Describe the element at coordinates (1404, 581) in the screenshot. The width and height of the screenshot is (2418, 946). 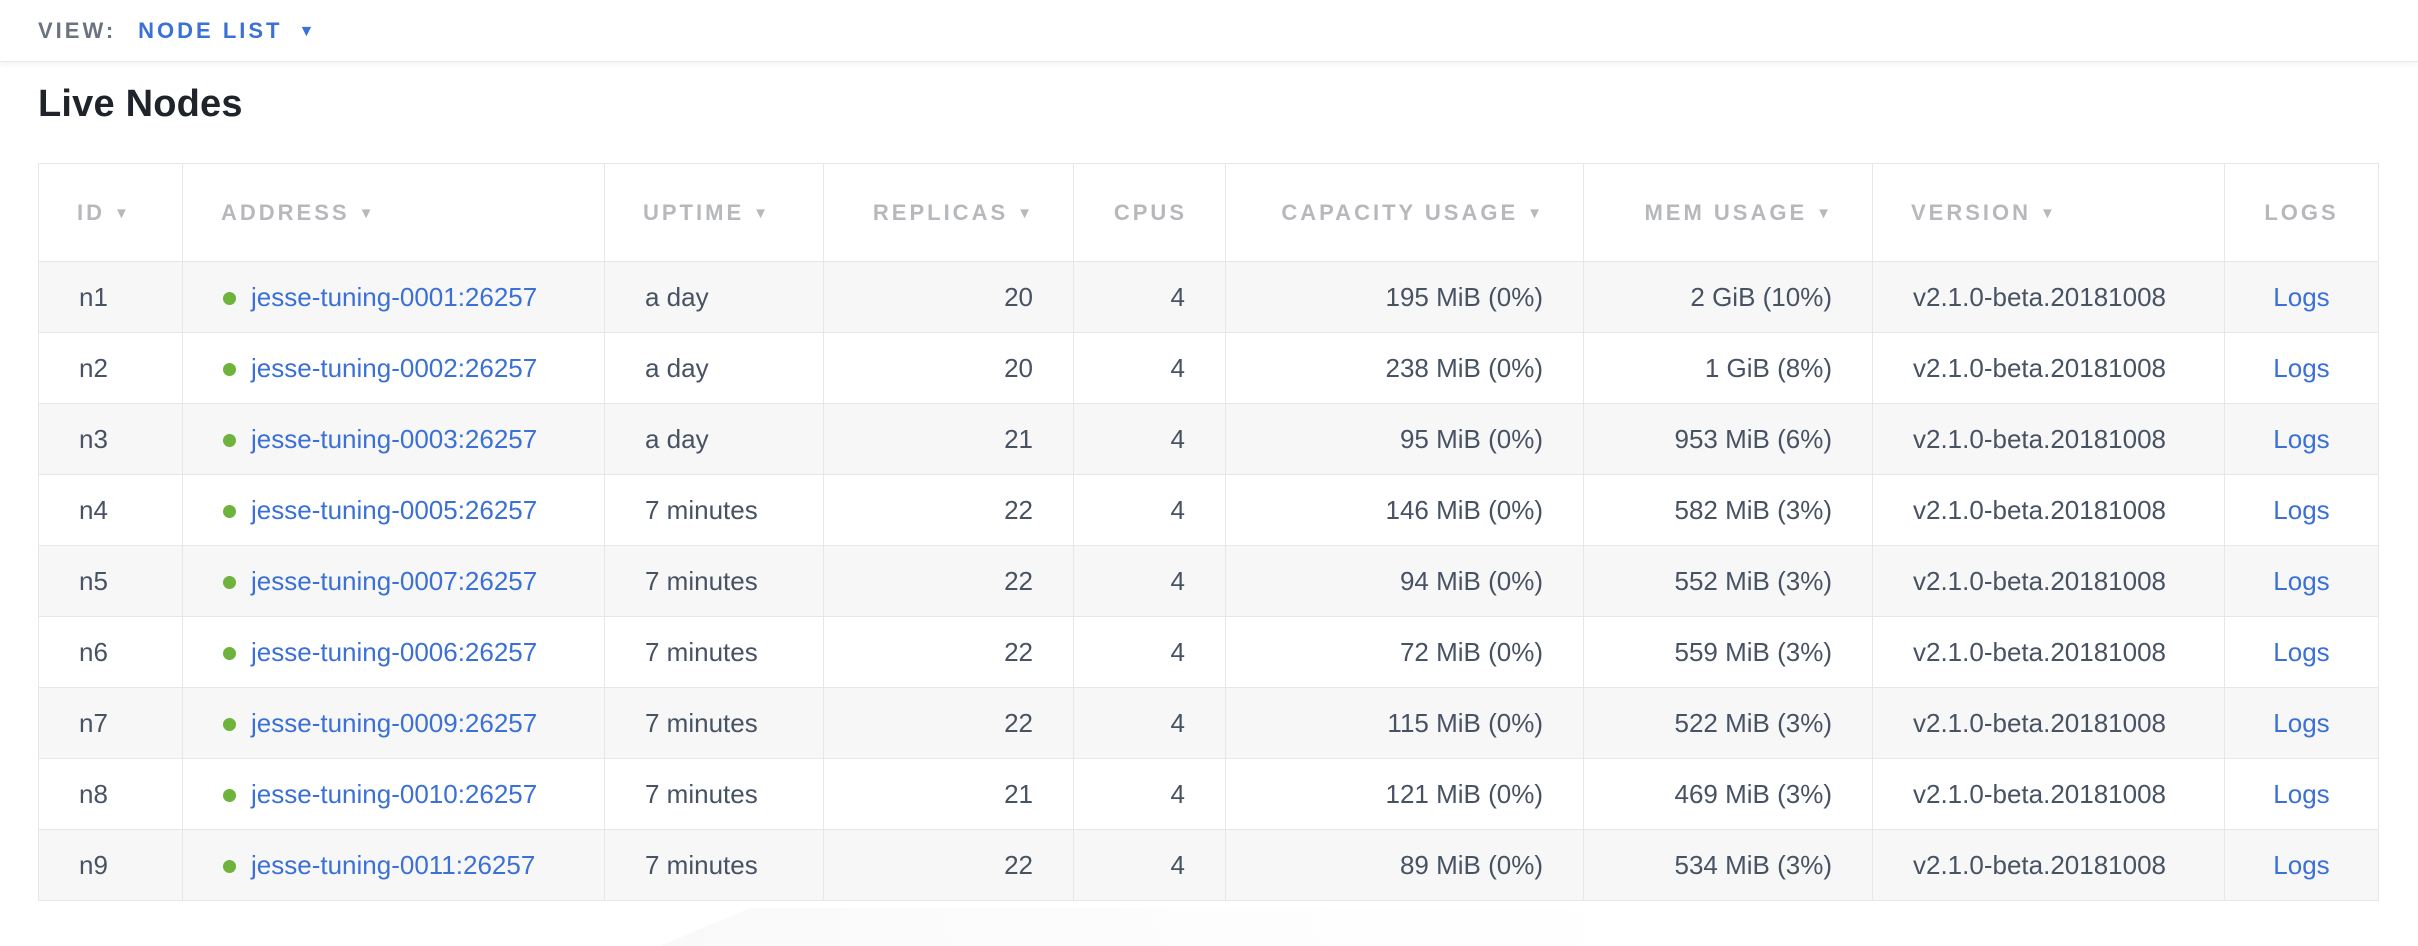
I see `node-capacity-cell: 94 MiB (0%)` at that location.